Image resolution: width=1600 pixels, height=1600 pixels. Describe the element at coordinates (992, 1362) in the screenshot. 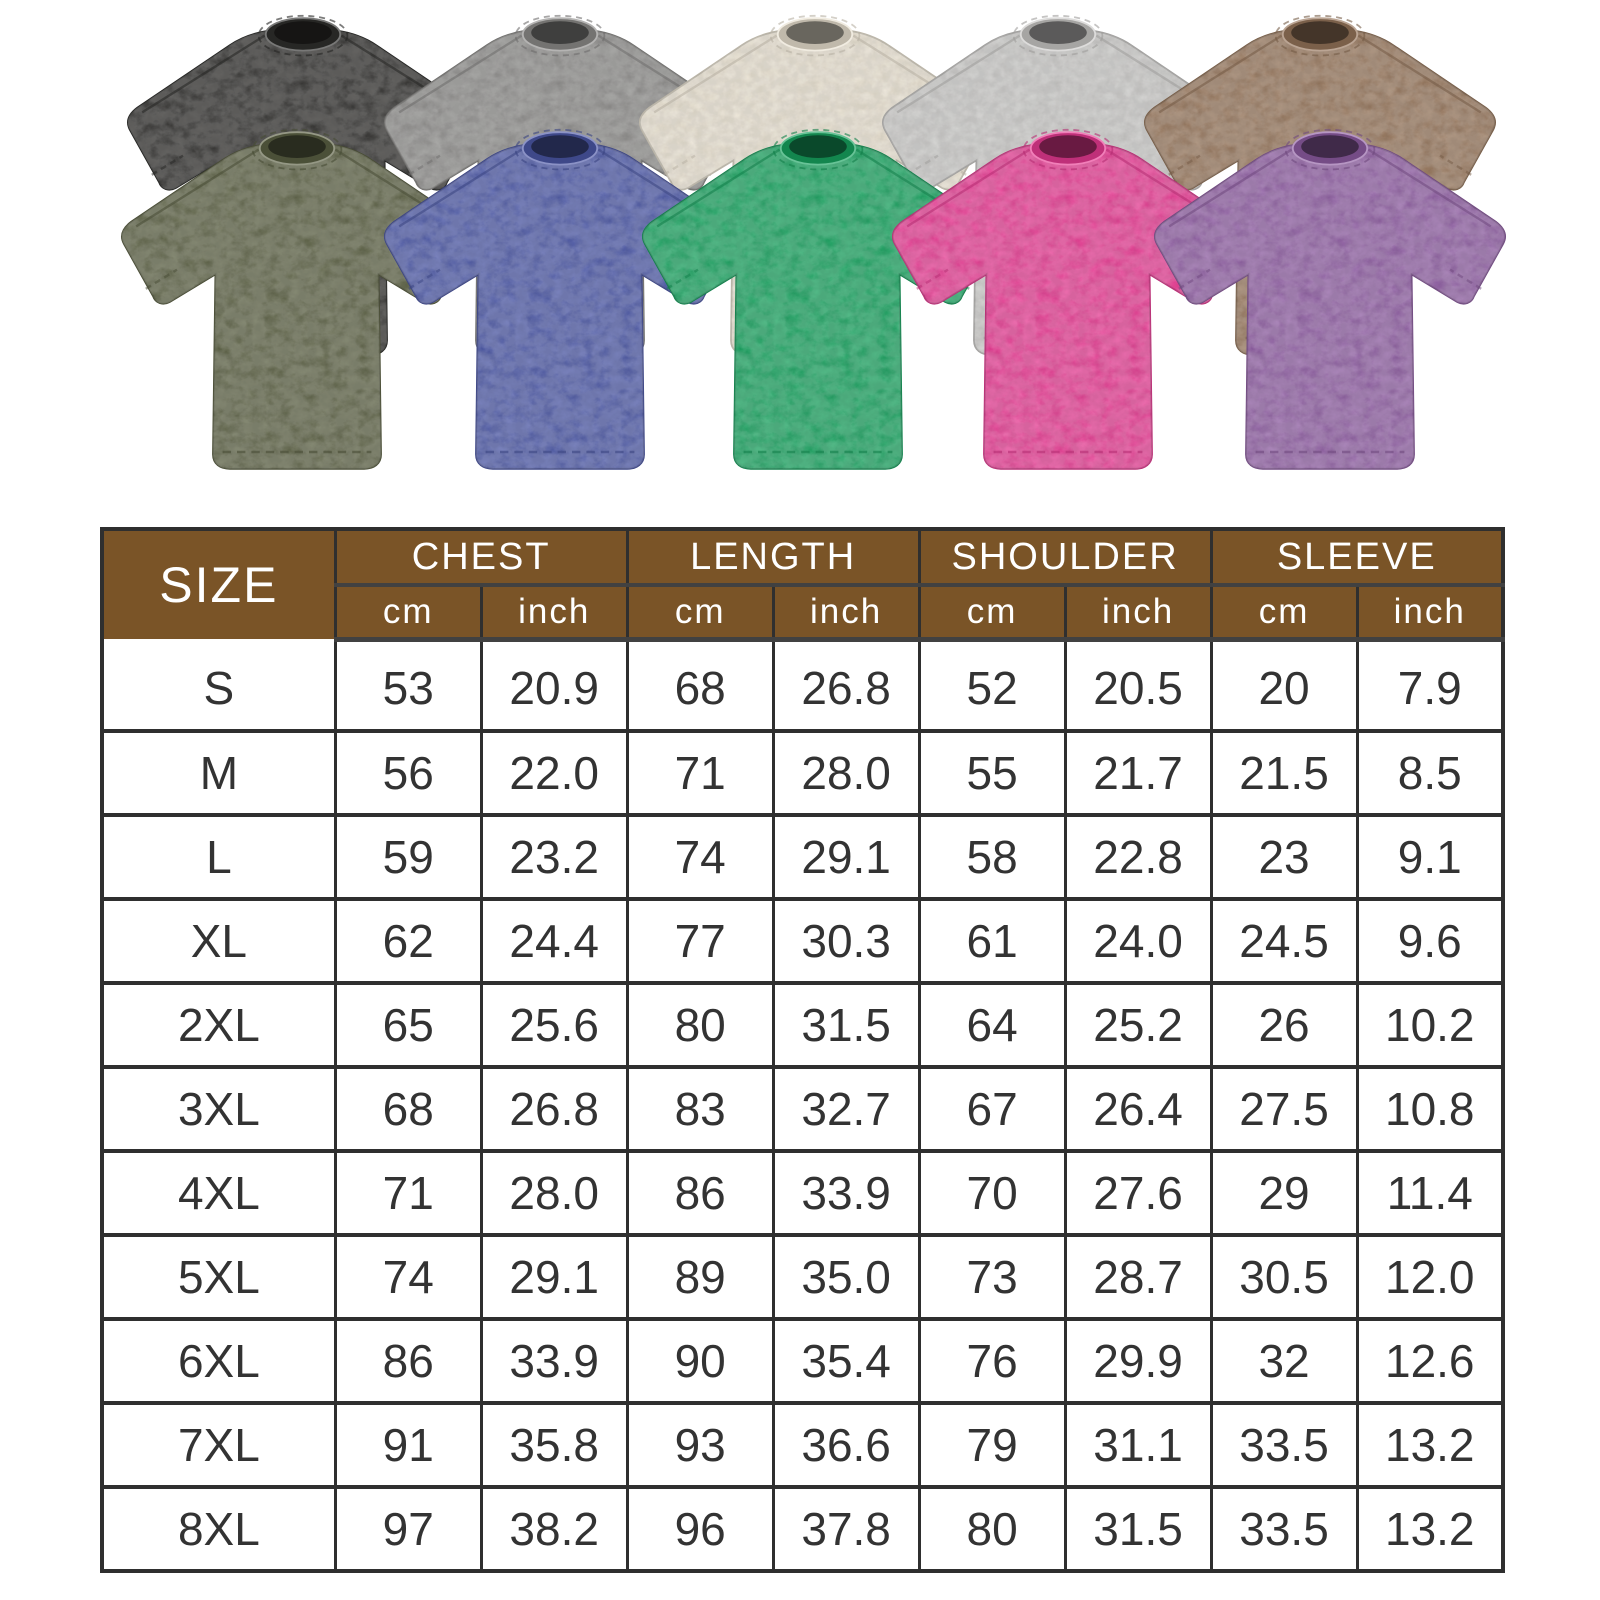

I see `measurement-shoulder-cm: 76` at that location.